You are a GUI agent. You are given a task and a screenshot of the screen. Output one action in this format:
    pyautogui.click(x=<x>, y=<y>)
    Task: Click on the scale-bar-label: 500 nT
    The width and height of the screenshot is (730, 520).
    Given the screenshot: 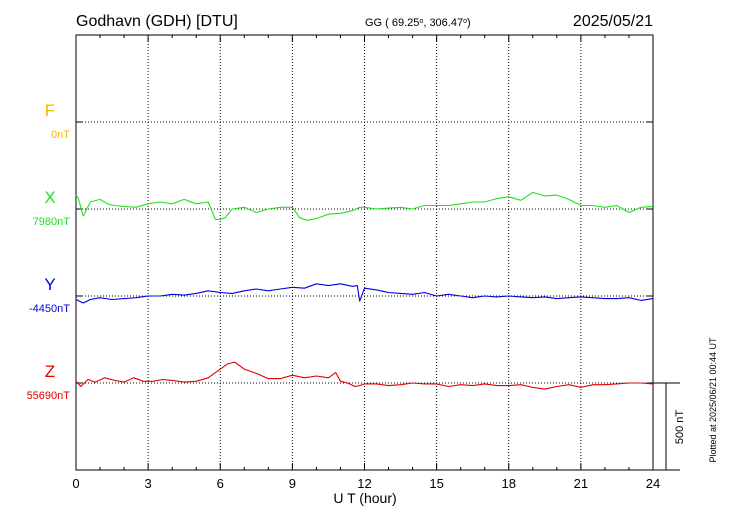 What is the action you would take?
    pyautogui.click(x=680, y=427)
    